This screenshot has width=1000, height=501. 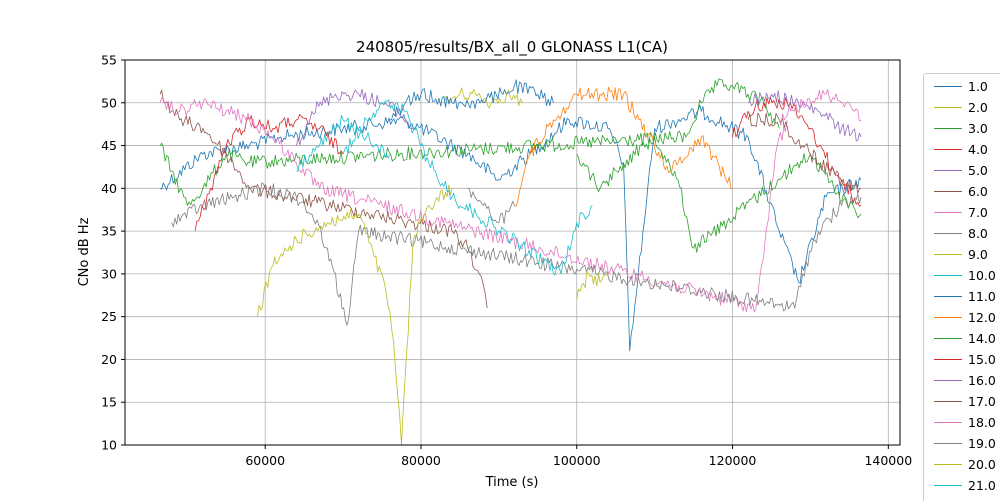 What do you see at coordinates (978, 107) in the screenshot?
I see `legend-label: 2.0` at bounding box center [978, 107].